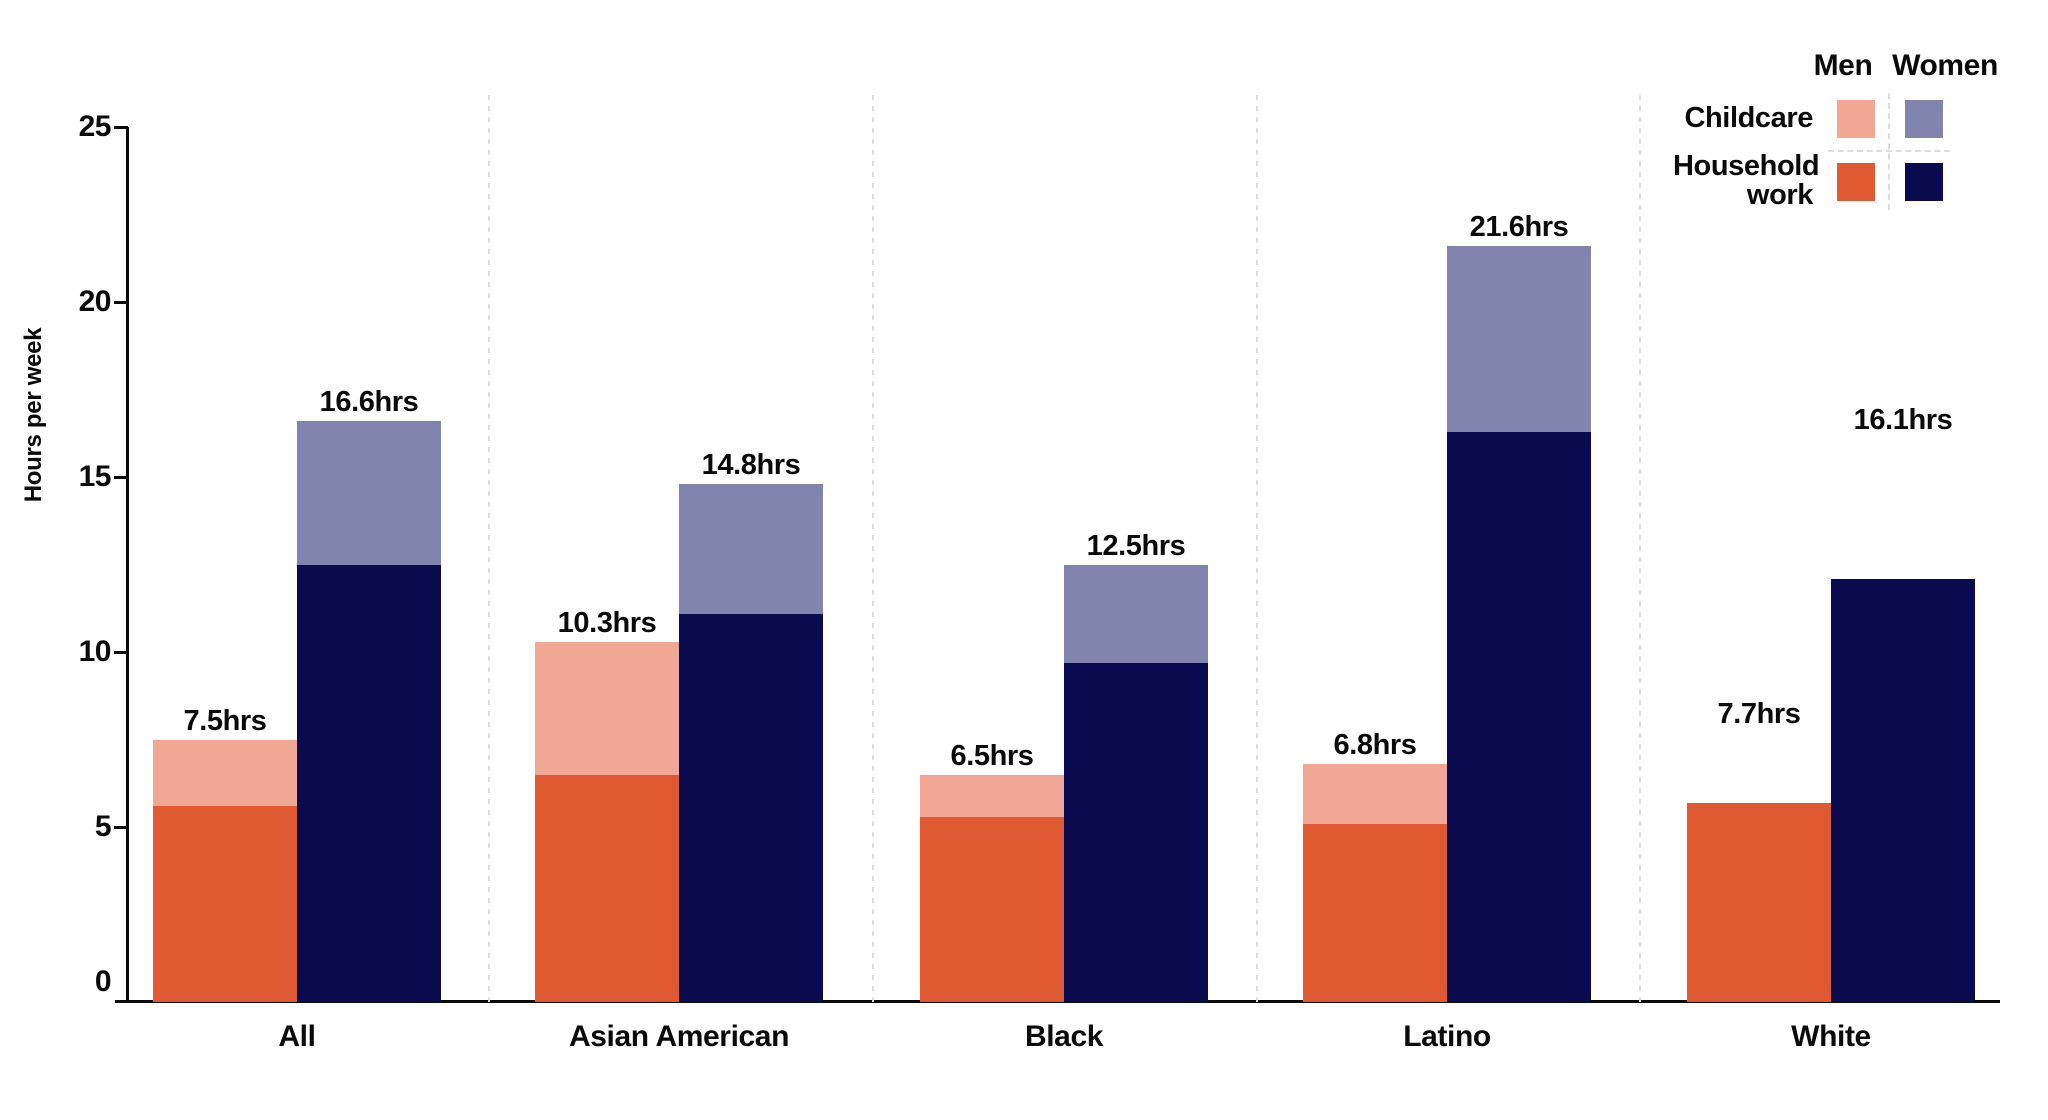 Image resolution: width=2048 pixels, height=1120 pixels. What do you see at coordinates (1856, 182) in the screenshot?
I see `legend-swatch-men-household` at bounding box center [1856, 182].